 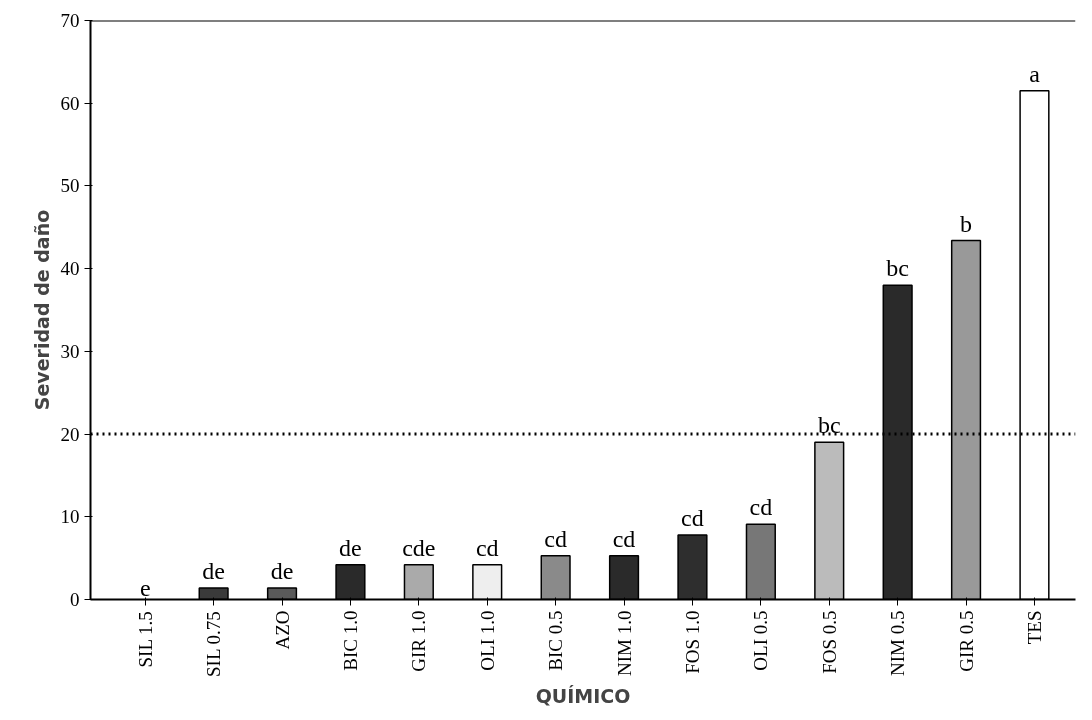 I want to click on x-tick-label: OLI 0.5, so click(x=761, y=640).